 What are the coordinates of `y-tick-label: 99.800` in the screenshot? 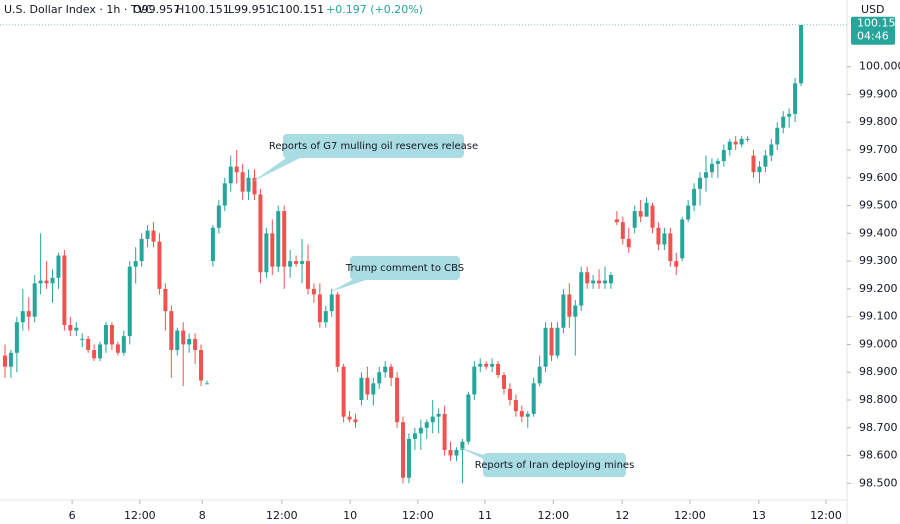 It's located at (878, 121).